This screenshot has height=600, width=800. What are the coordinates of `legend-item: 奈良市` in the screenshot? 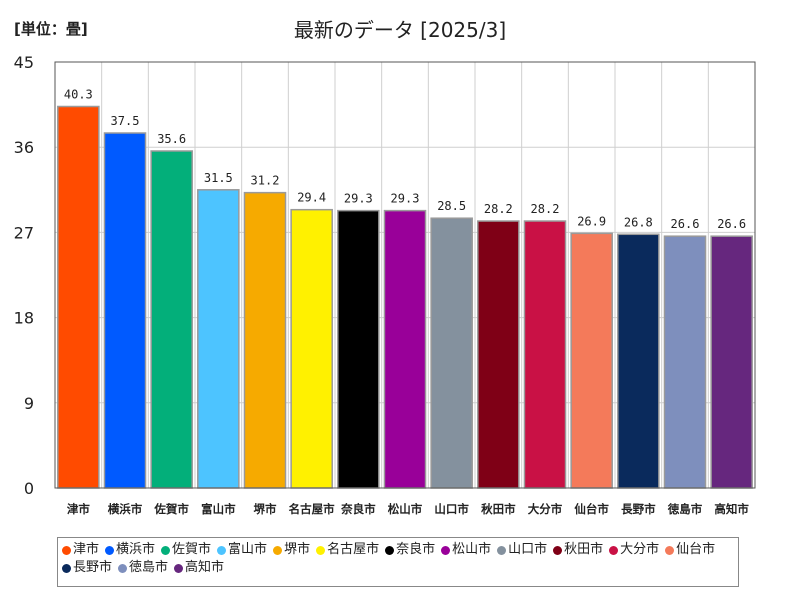 It's located at (410, 550).